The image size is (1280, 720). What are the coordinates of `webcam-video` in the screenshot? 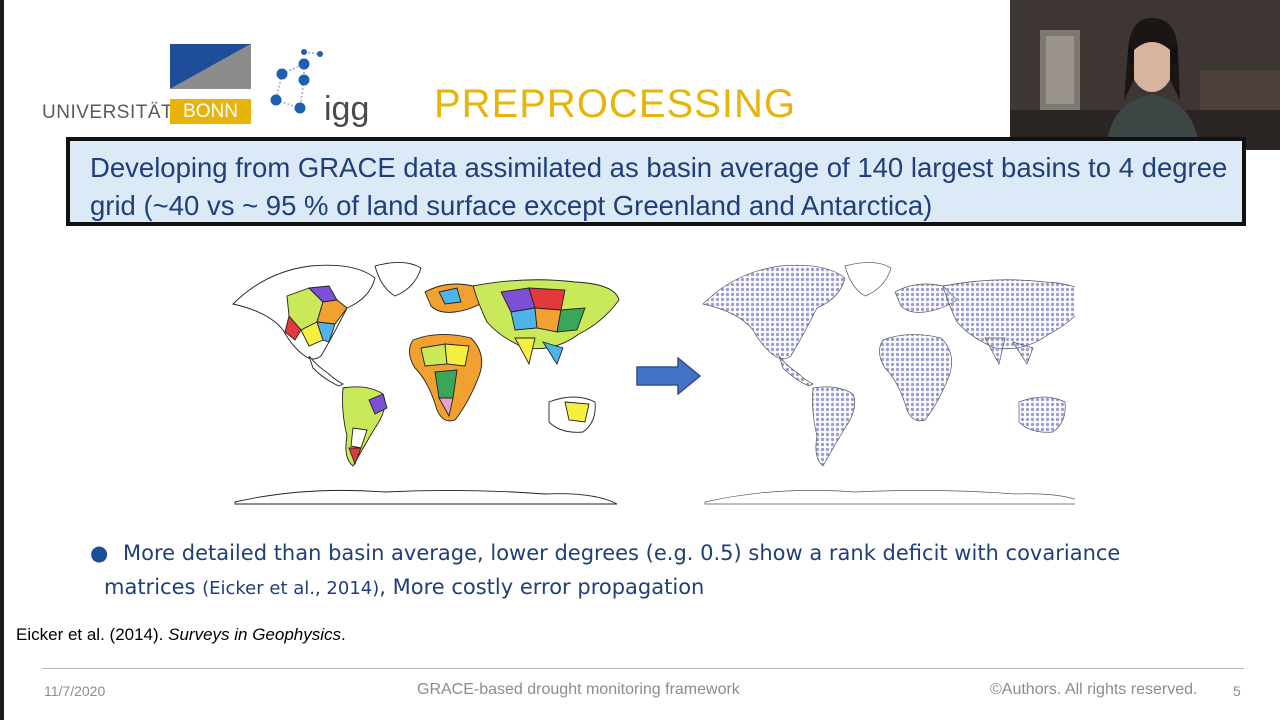 It's located at (1145, 75).